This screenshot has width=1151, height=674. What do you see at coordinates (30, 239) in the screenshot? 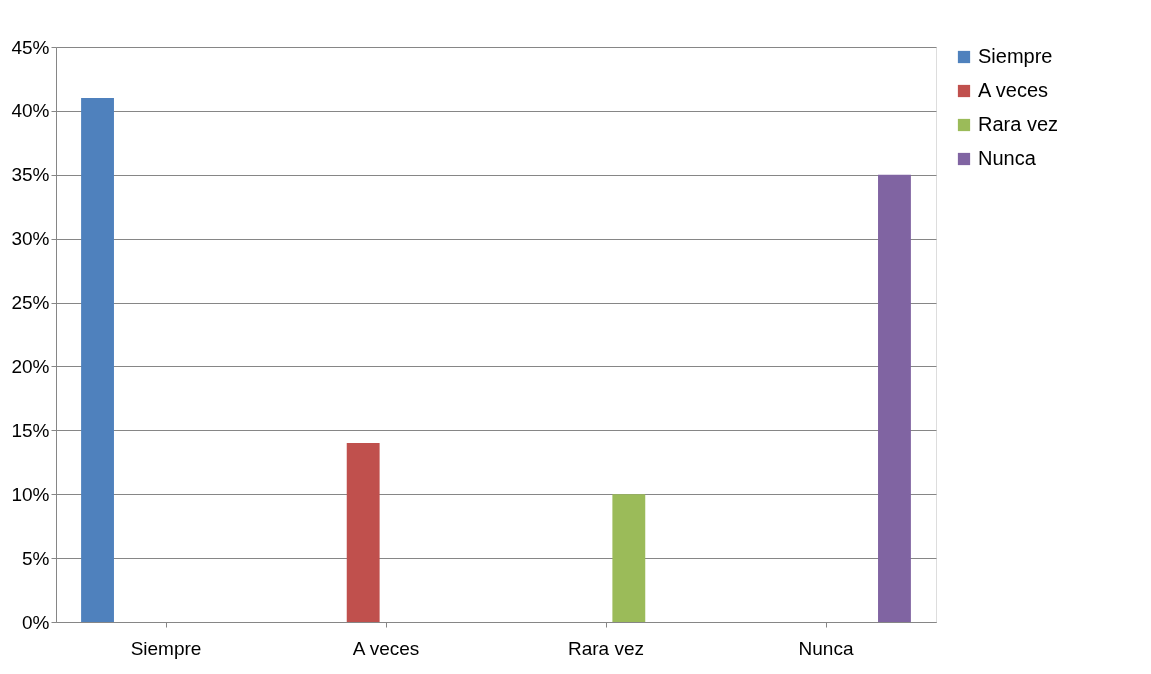
I see `y-tick-label: 30%` at bounding box center [30, 239].